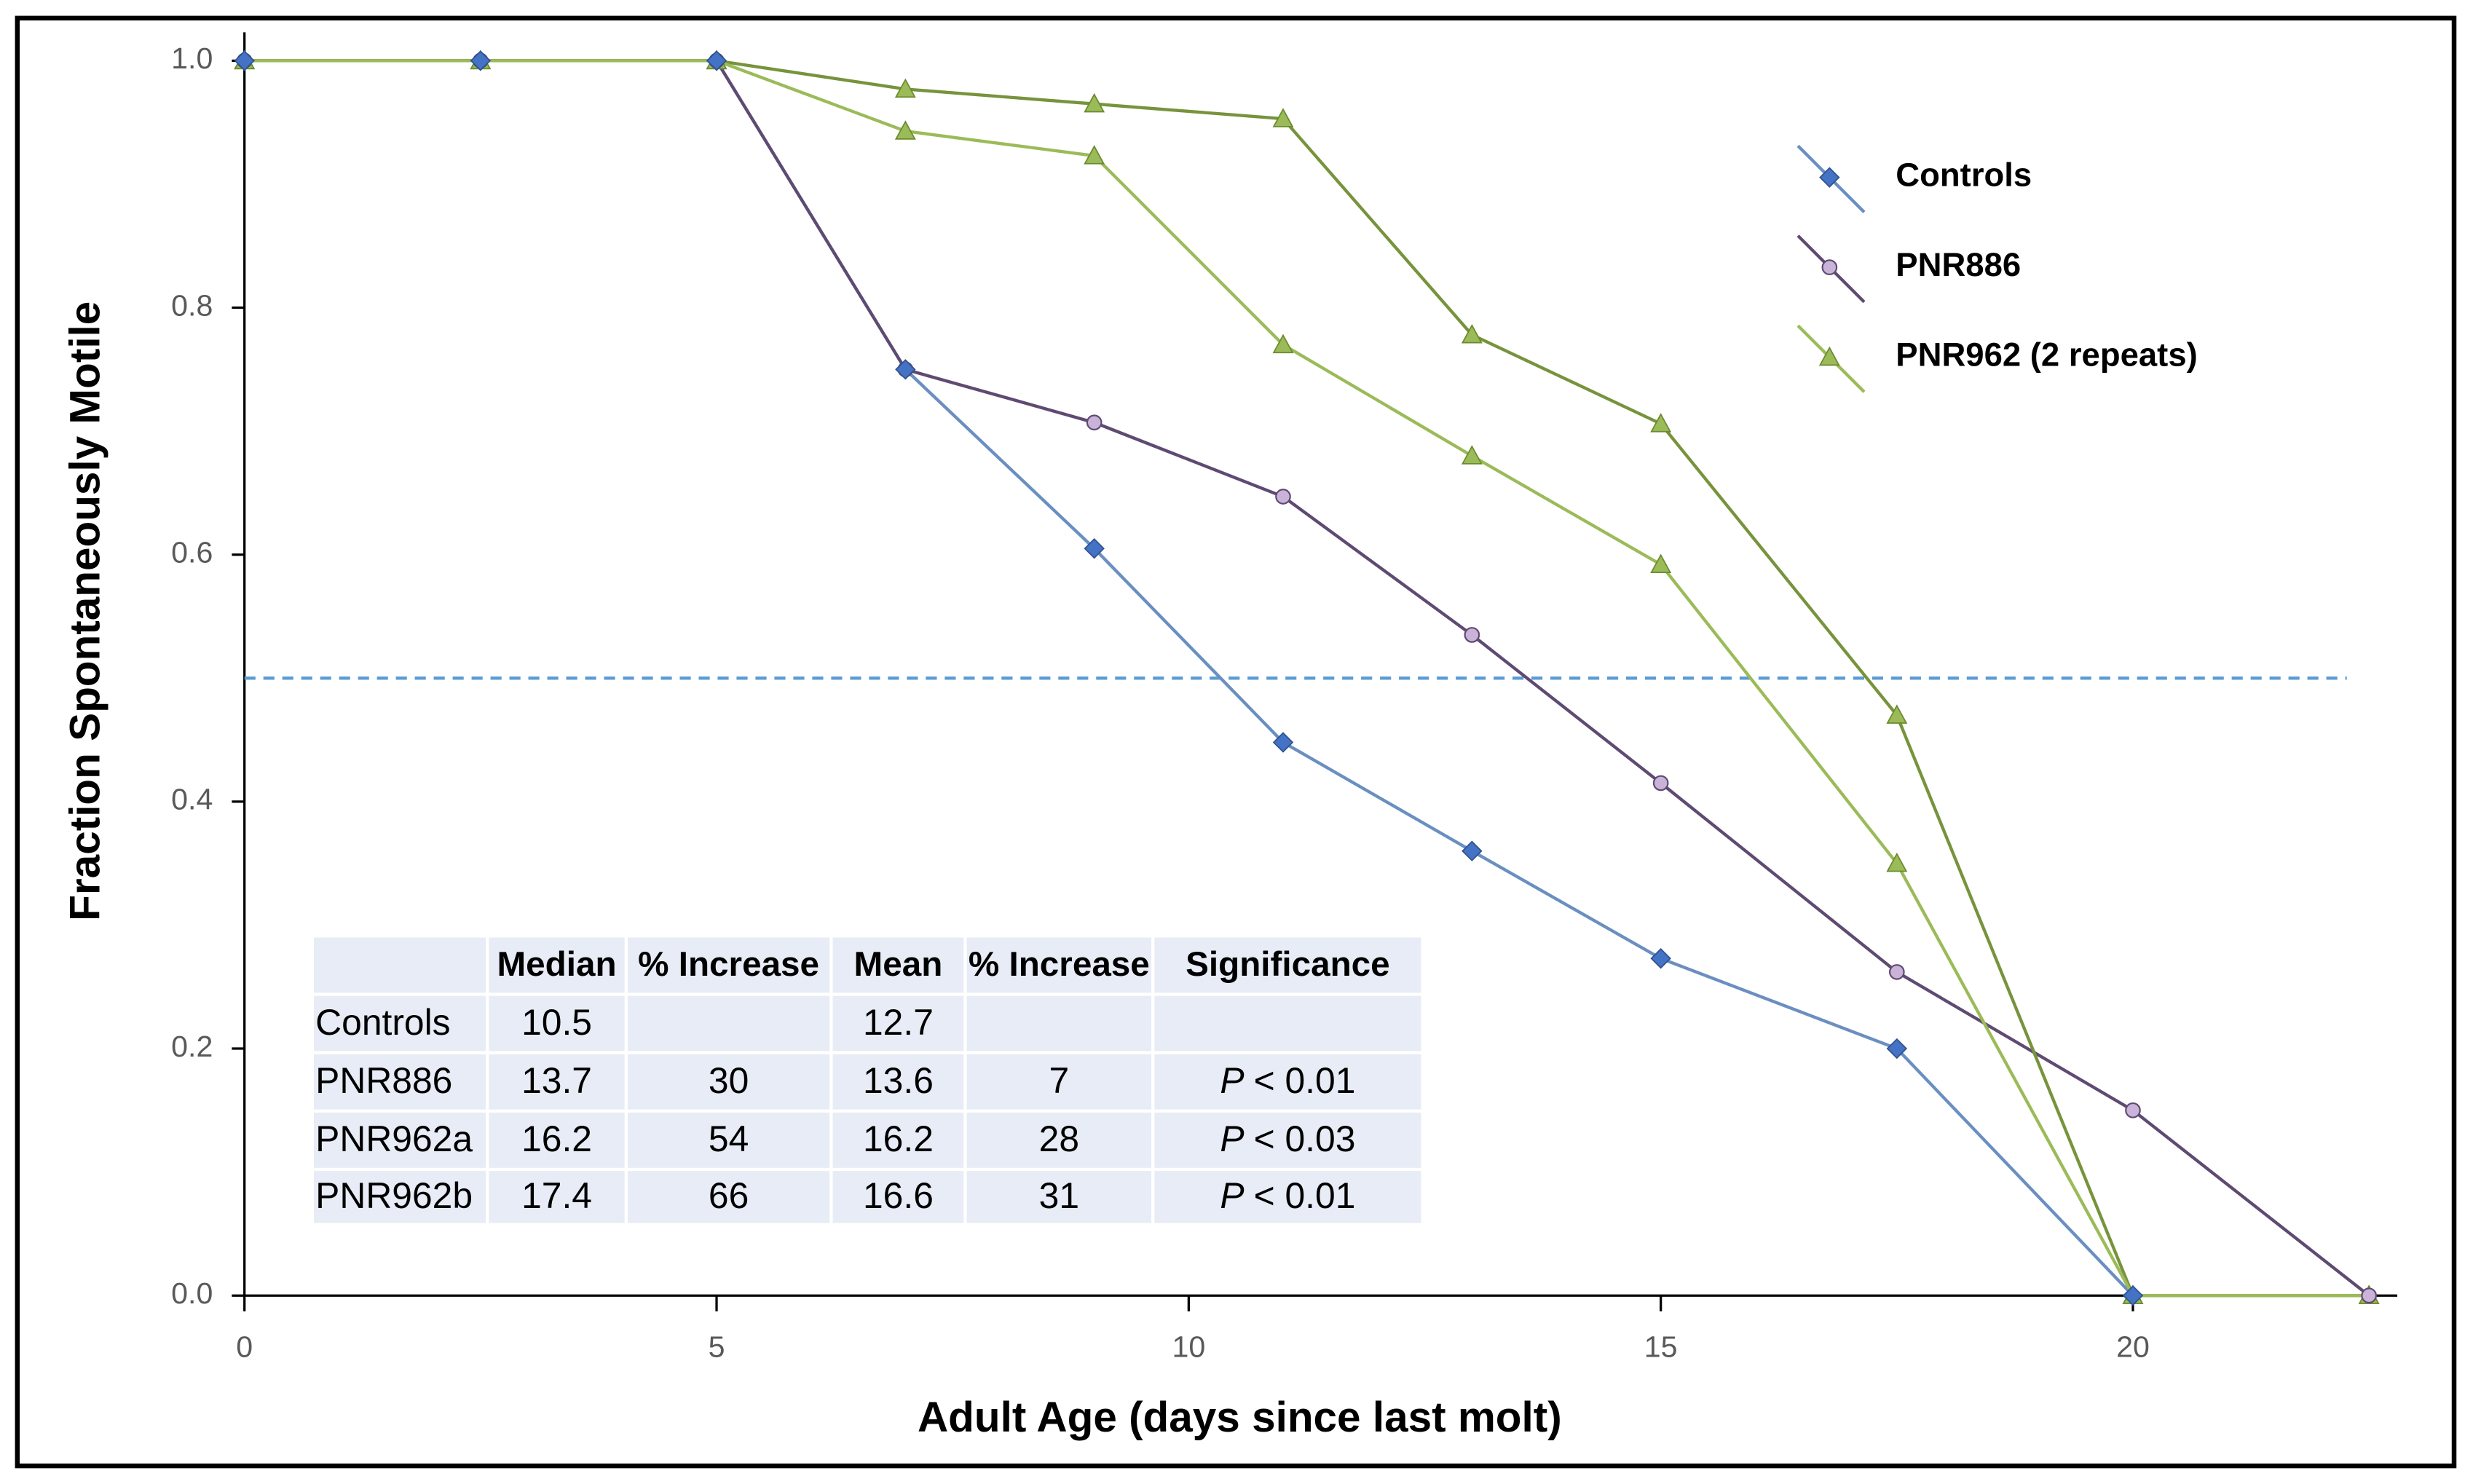 This screenshot has height=1484, width=2473. I want to click on table-cell-text: 31, so click(1059, 1195).